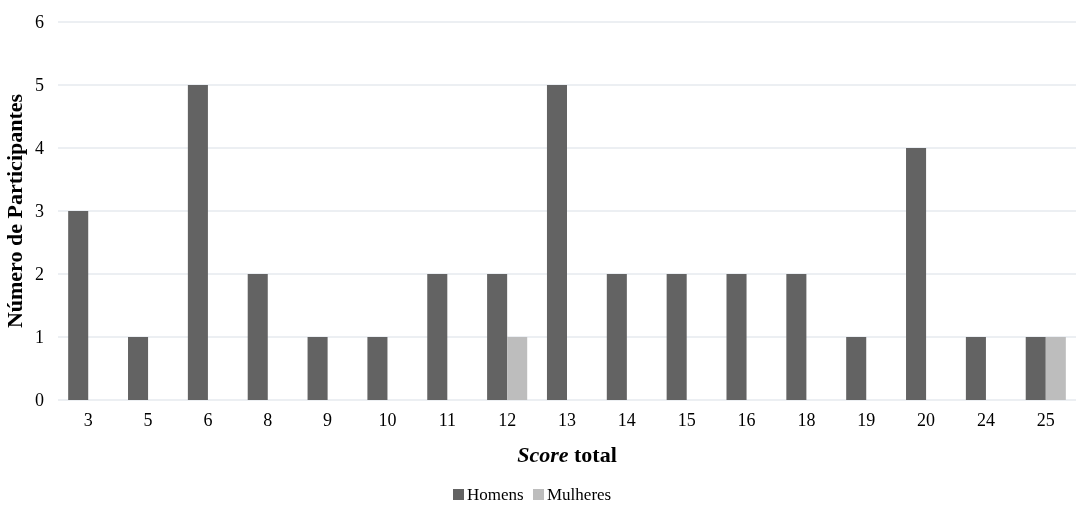 The height and width of the screenshot is (518, 1084). Describe the element at coordinates (268, 420) in the screenshot. I see `x-tick-label: 8` at that location.